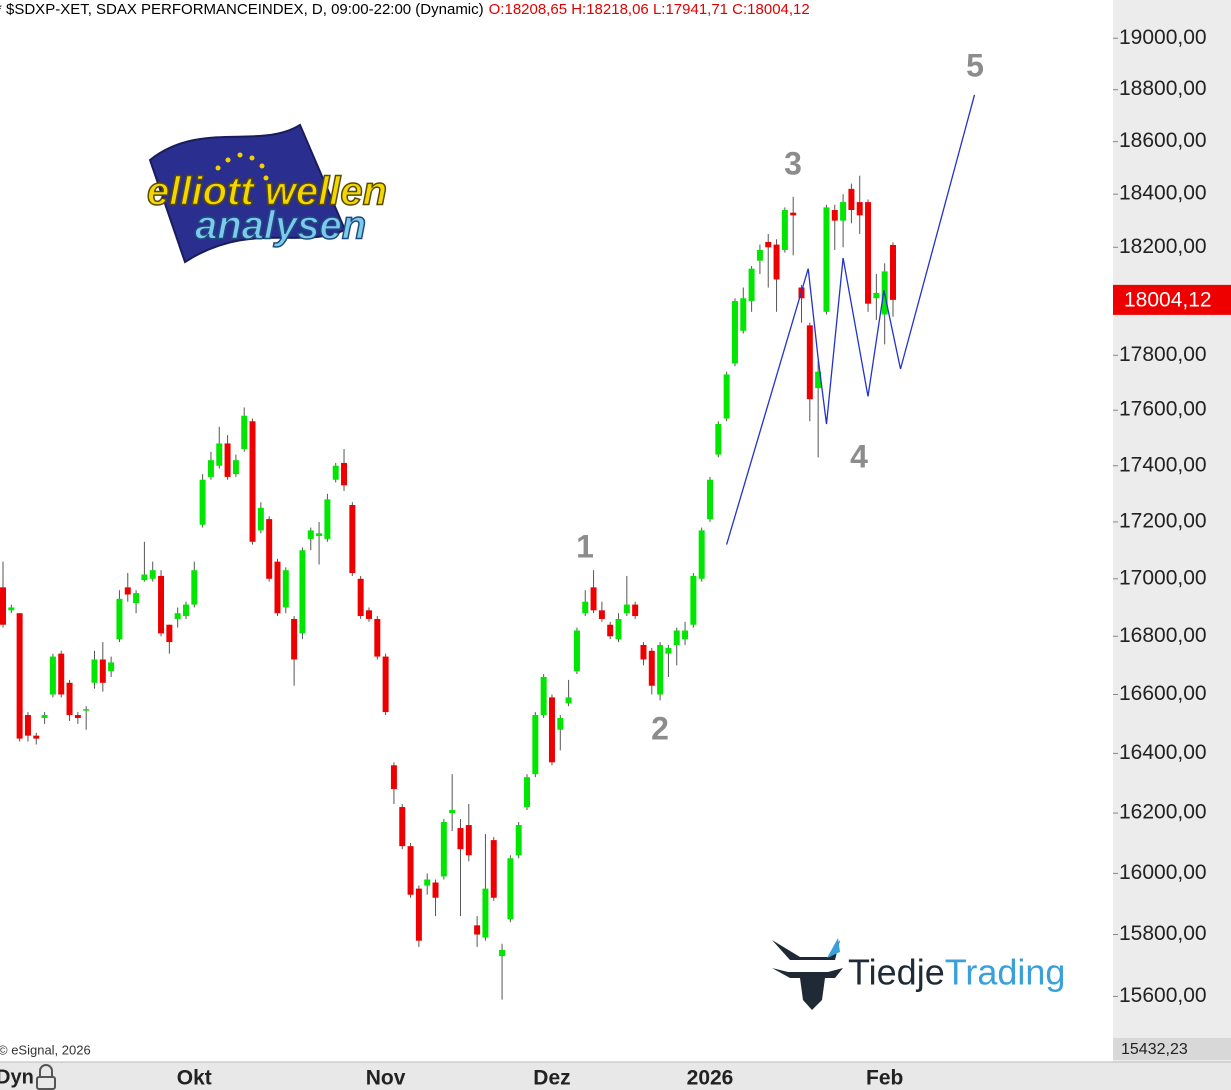  Describe the element at coordinates (1163, 354) in the screenshot. I see `y-tick-label: 17800,00` at that location.